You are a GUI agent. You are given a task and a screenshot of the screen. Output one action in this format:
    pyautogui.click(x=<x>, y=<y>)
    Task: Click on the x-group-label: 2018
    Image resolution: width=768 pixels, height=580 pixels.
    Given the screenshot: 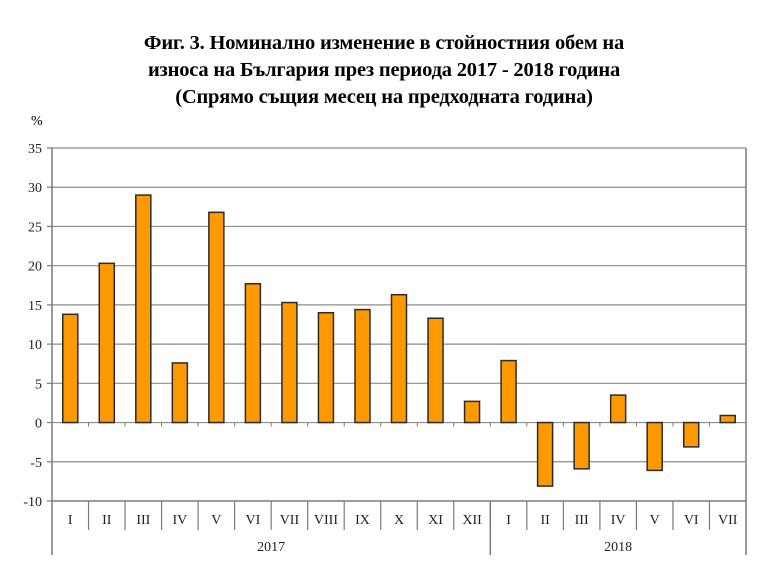 What is the action you would take?
    pyautogui.click(x=618, y=547)
    